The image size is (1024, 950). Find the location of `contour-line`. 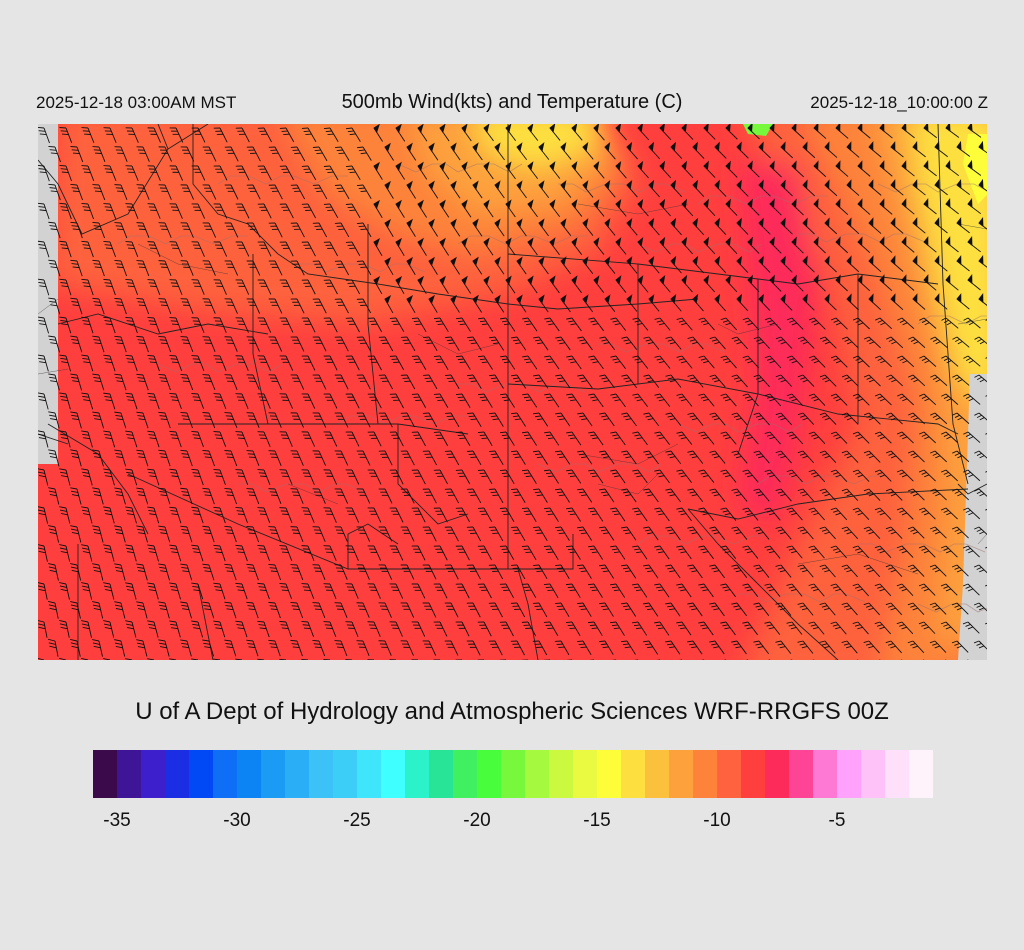

contour-line is located at coordinates (662, 348).